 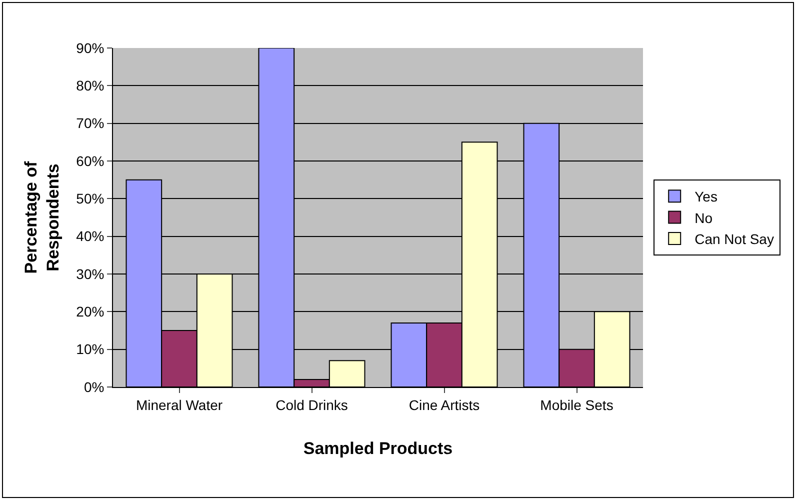 I want to click on x-tick-label: Mobile Sets, so click(x=577, y=404).